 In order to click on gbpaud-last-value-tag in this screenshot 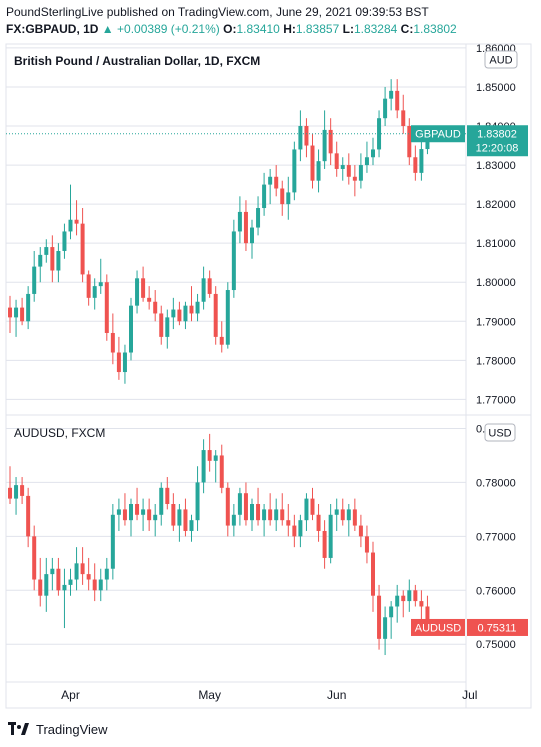, I will do `click(497, 141)`.